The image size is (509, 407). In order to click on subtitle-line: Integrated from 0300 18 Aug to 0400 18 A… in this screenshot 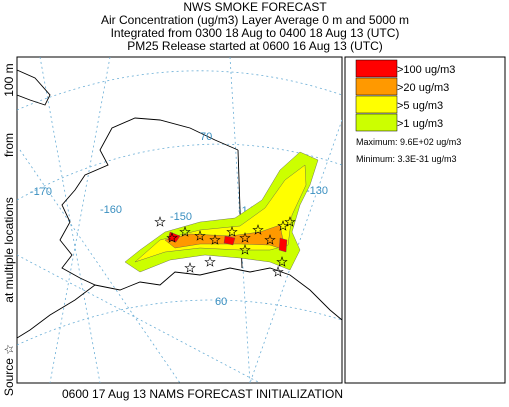, I will do `click(255, 33)`.